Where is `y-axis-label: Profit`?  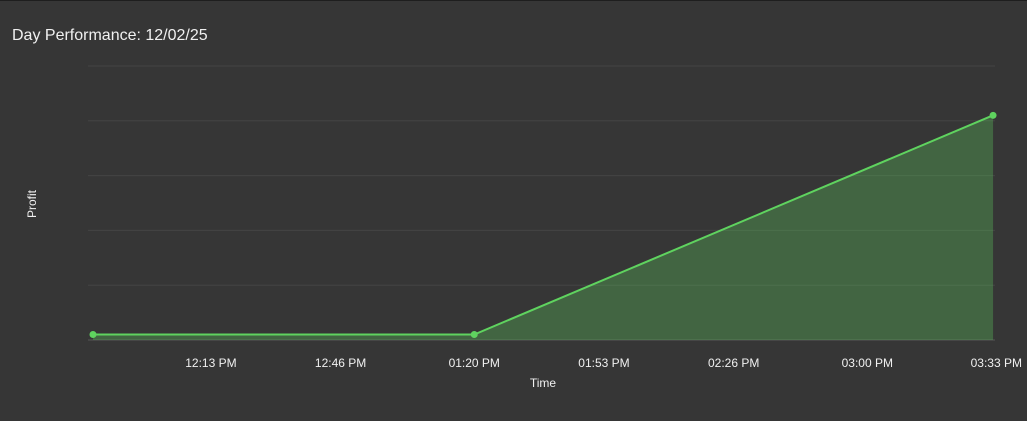 y-axis-label: Profit is located at coordinates (32, 203).